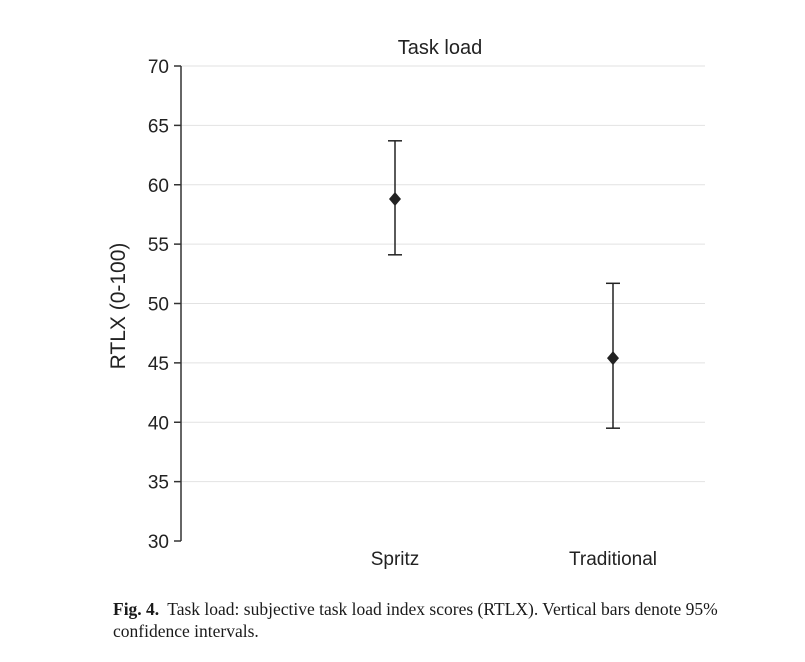 The image size is (805, 662). What do you see at coordinates (613, 358) in the screenshot?
I see `data-point-traditional` at bounding box center [613, 358].